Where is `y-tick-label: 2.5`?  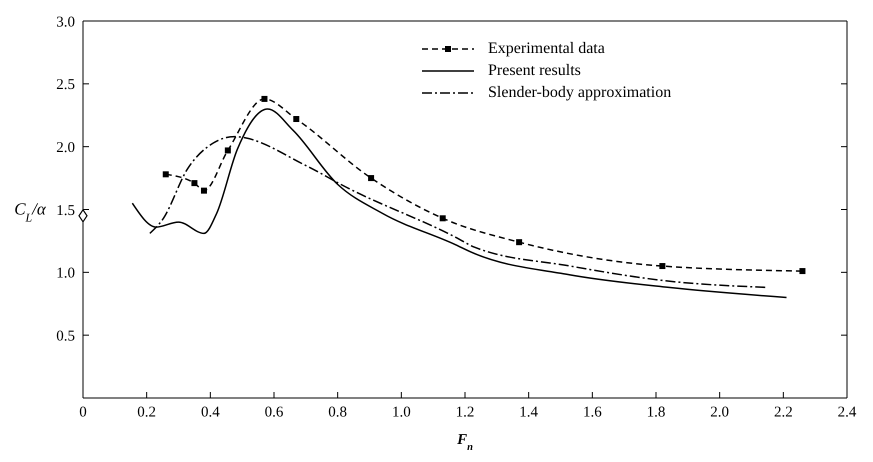 y-tick-label: 2.5 is located at coordinates (65, 85).